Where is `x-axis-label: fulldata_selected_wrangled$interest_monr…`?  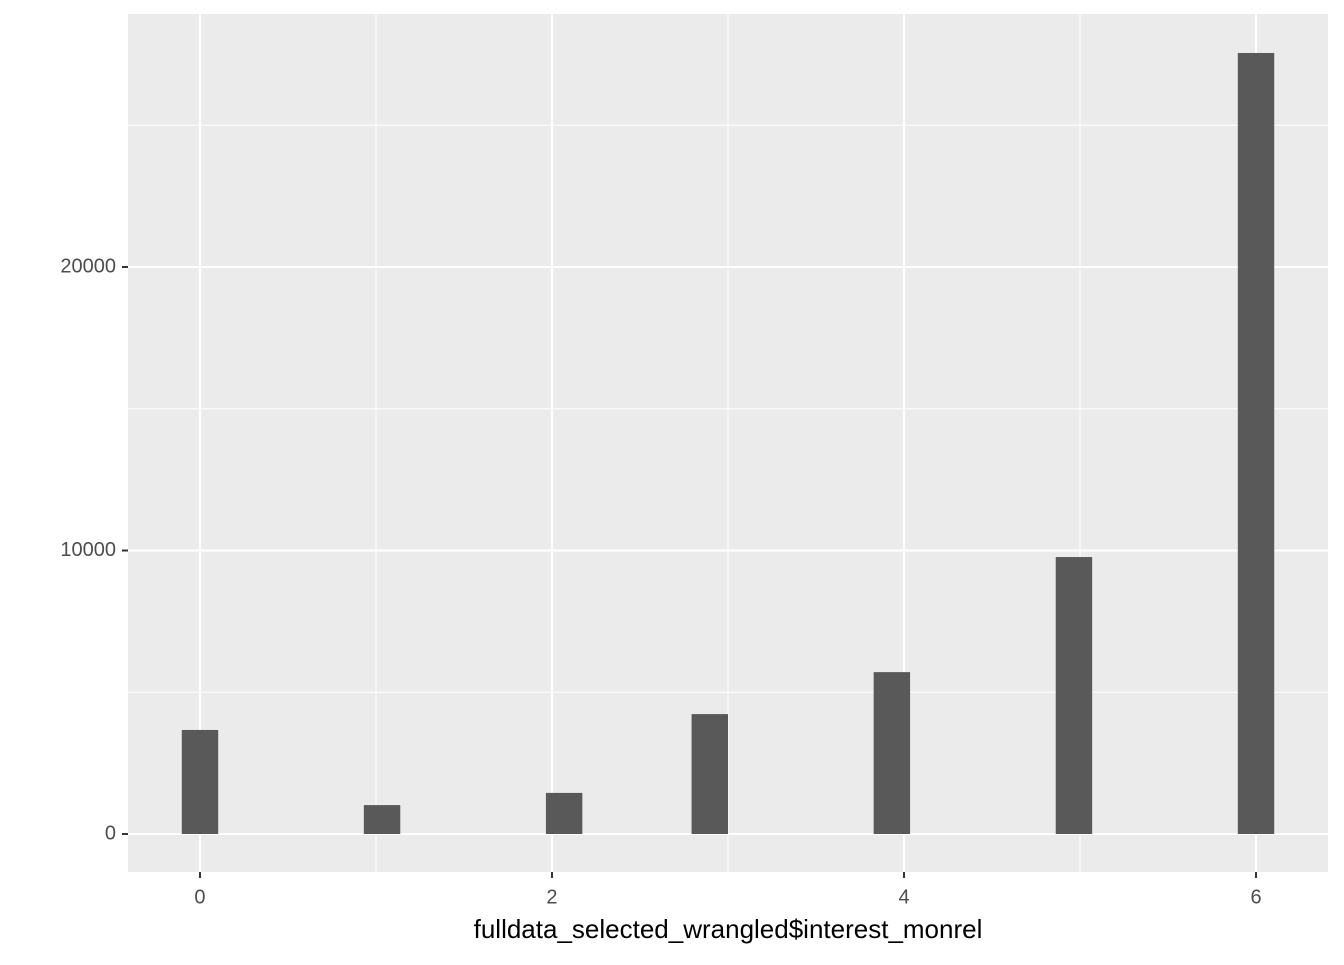
x-axis-label: fulldata_selected_wrangled$interest_monr… is located at coordinates (728, 929).